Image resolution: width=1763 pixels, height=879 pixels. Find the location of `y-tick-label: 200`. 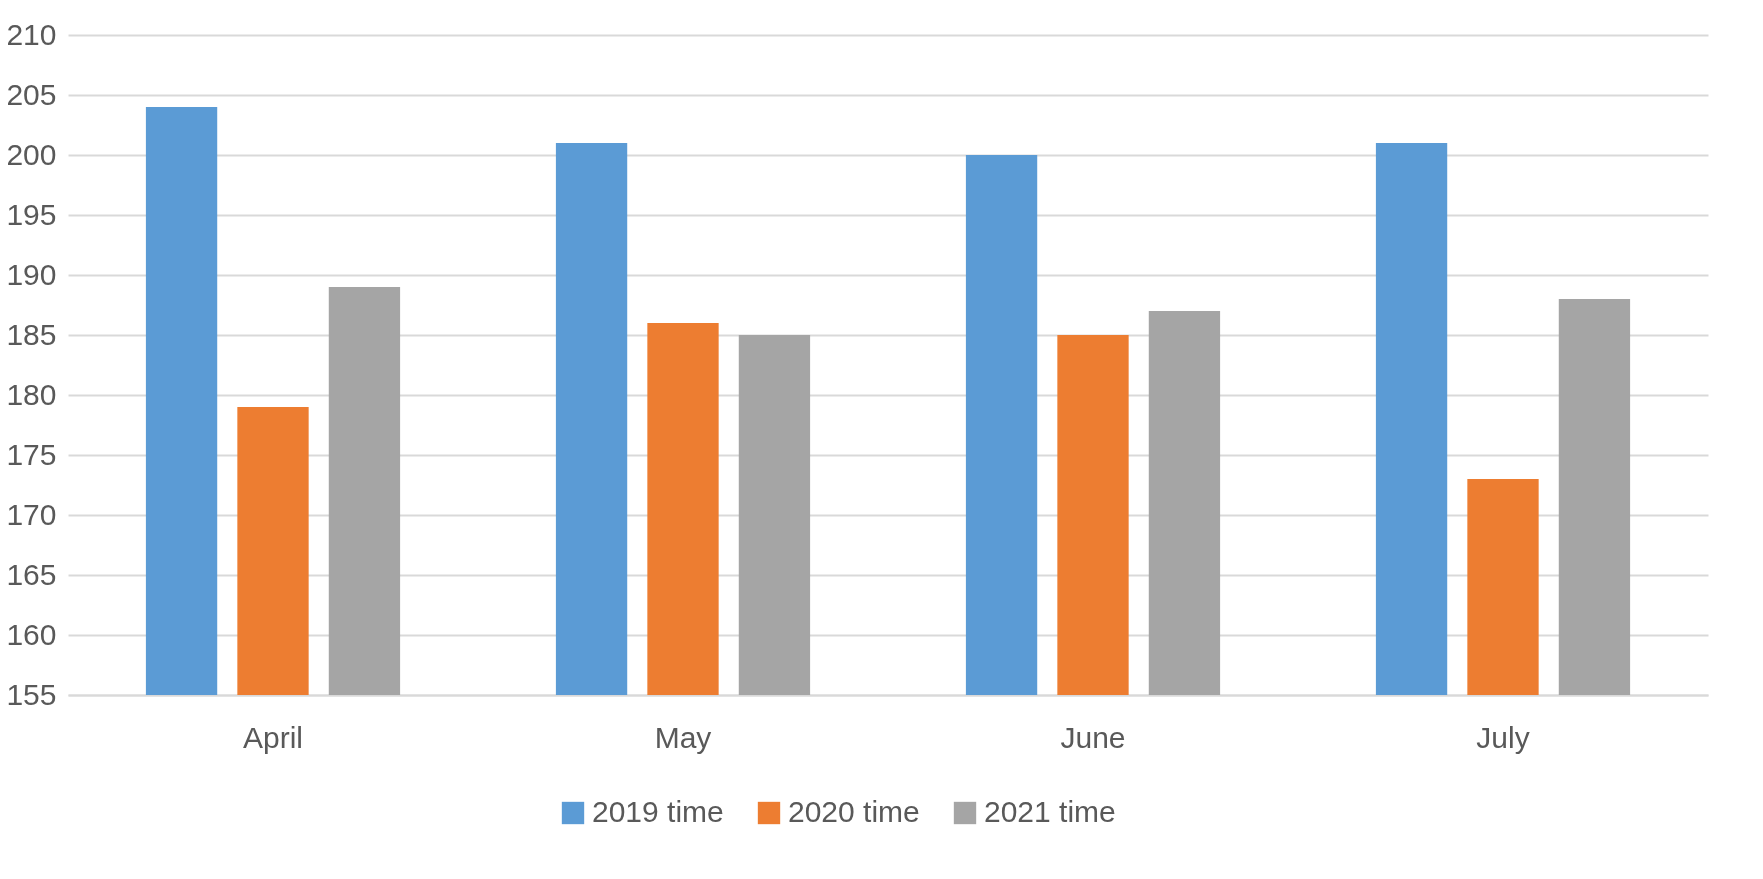

y-tick-label: 200 is located at coordinates (31, 154).